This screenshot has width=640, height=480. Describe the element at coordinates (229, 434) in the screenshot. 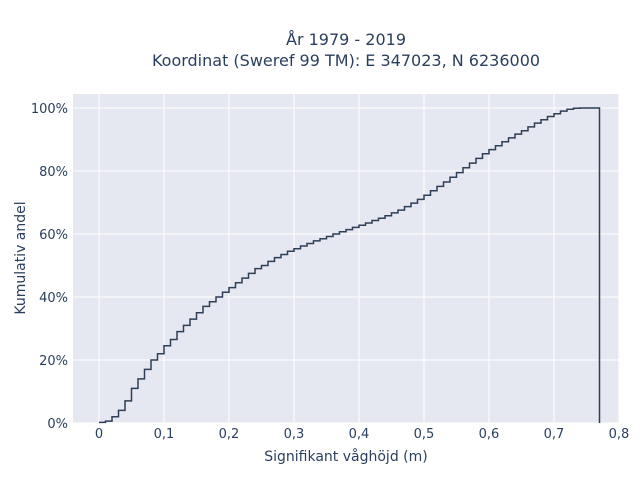

I see `x-tick-label: 0,2` at that location.